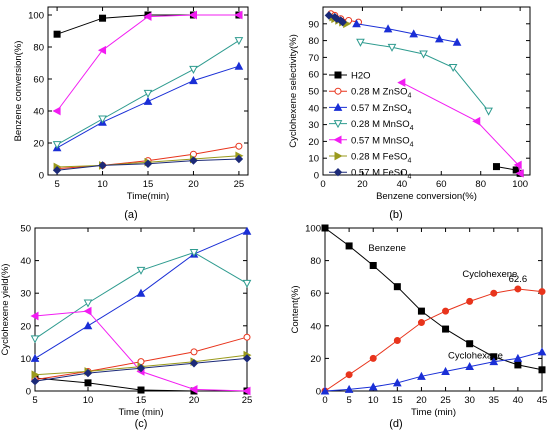 The height and width of the screenshot is (436, 550). Describe the element at coordinates (518, 279) in the screenshot. I see `peak-annotation: 62.6` at that location.